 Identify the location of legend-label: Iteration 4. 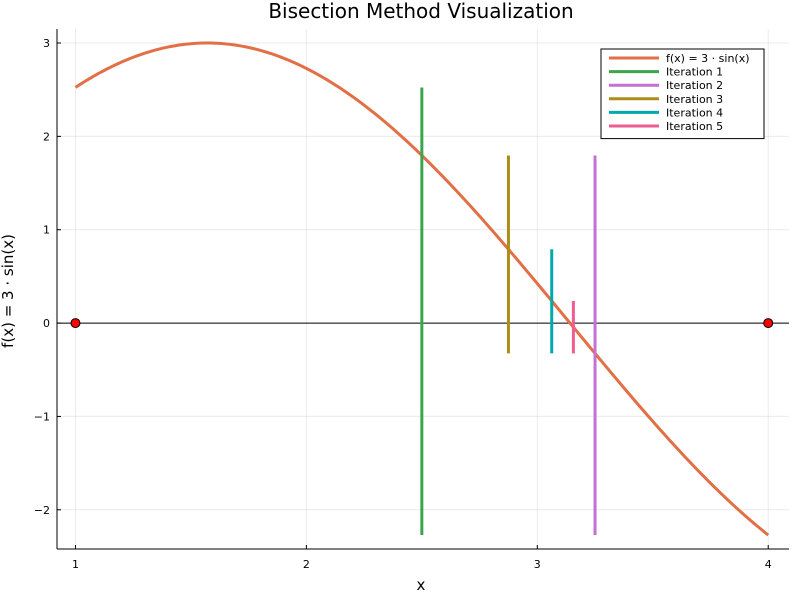
(694, 112).